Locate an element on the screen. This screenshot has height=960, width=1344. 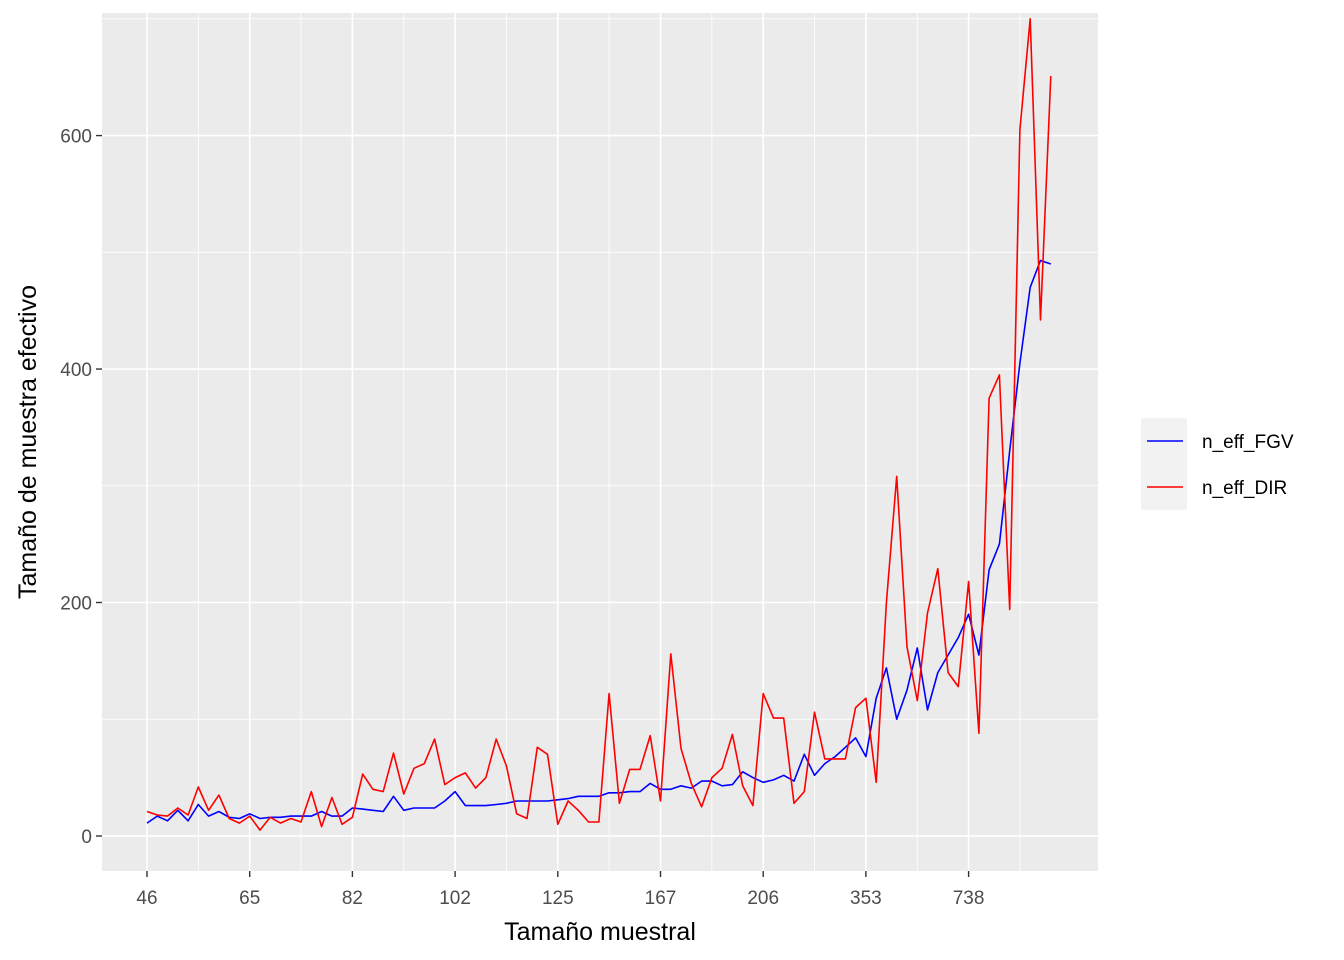
x-tick-label: 65 is located at coordinates (249, 898).